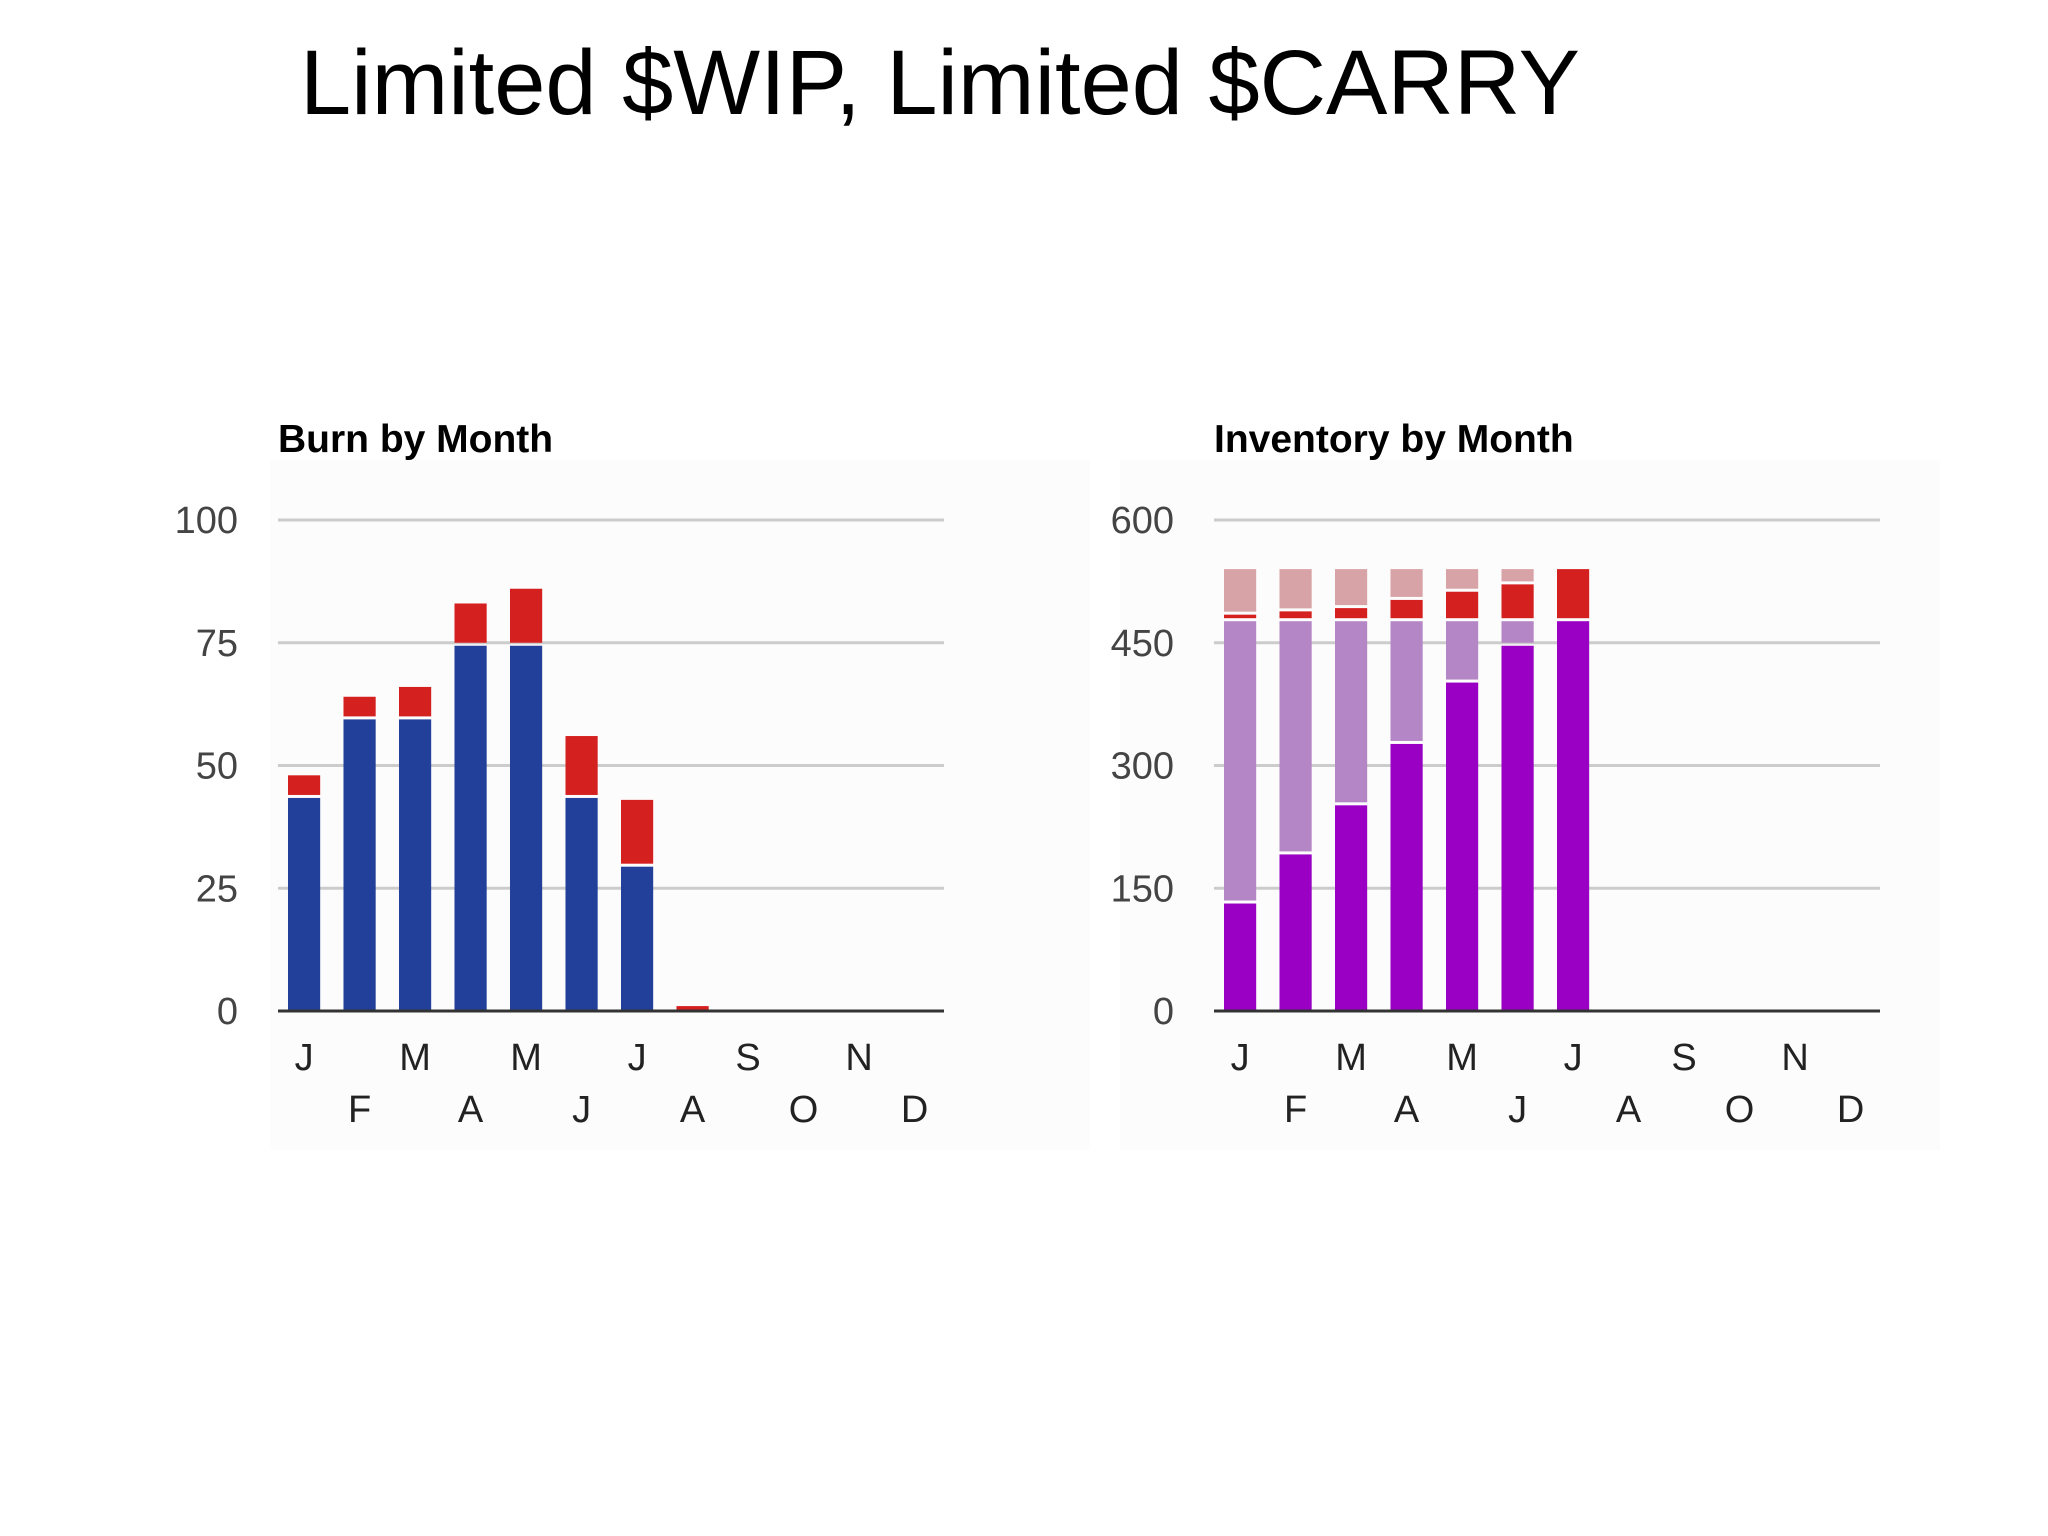  I want to click on y-tick-label: 150, so click(1142, 889).